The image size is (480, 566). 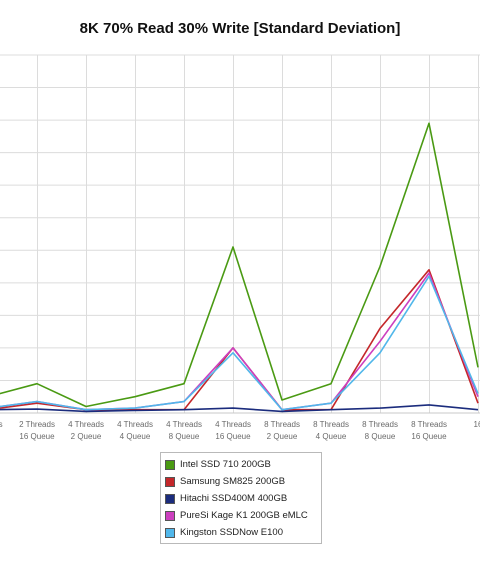 I want to click on legend-label: Kingston SSDNow E100, so click(x=231, y=532).